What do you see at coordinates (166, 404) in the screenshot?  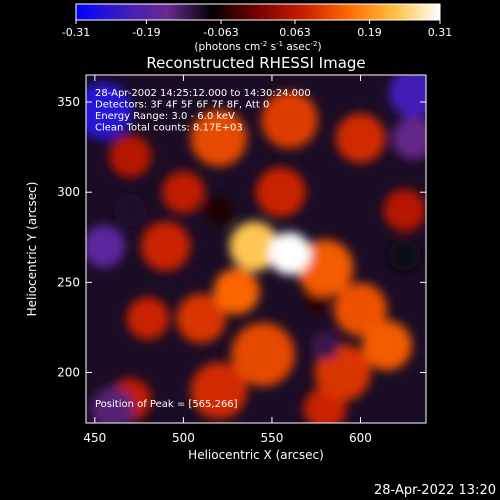 I see `peak-position-label: Position of Peak = [565,266]` at bounding box center [166, 404].